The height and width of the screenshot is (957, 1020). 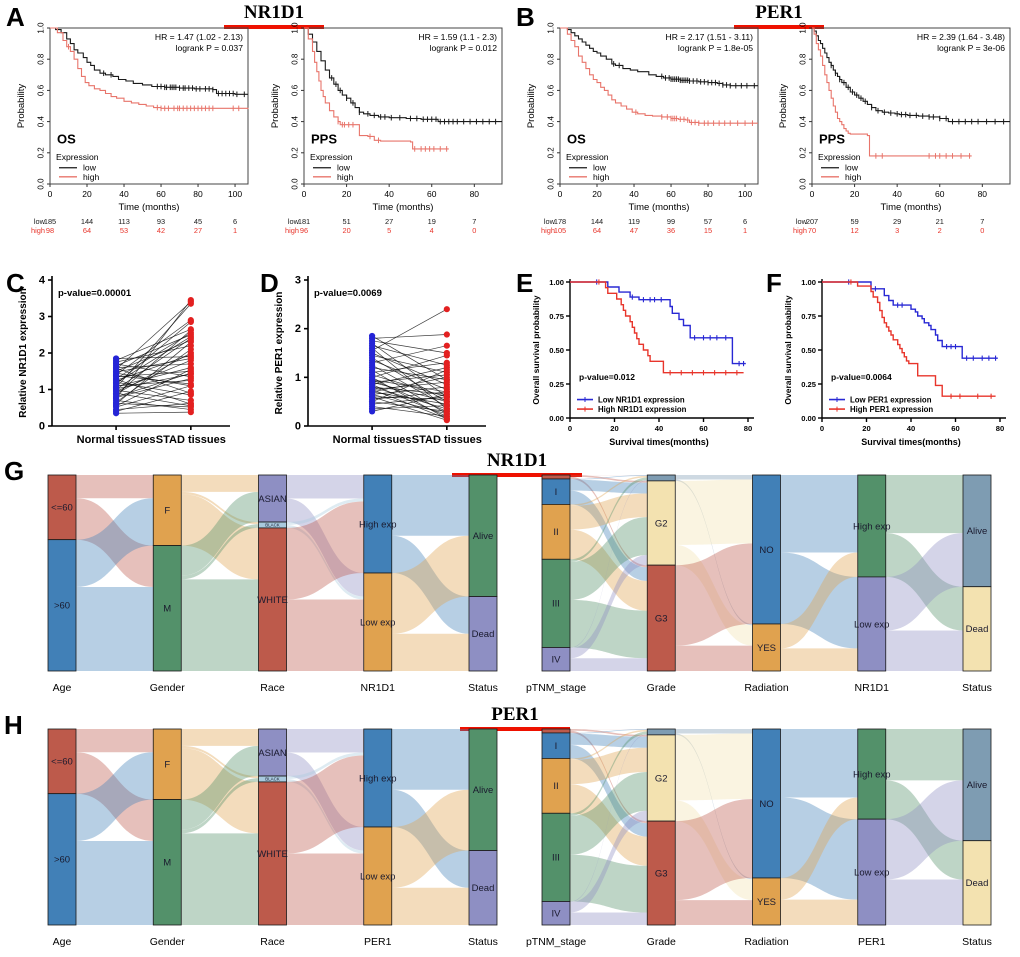 I want to click on svg-text: 0.50, so click(x=808, y=350).